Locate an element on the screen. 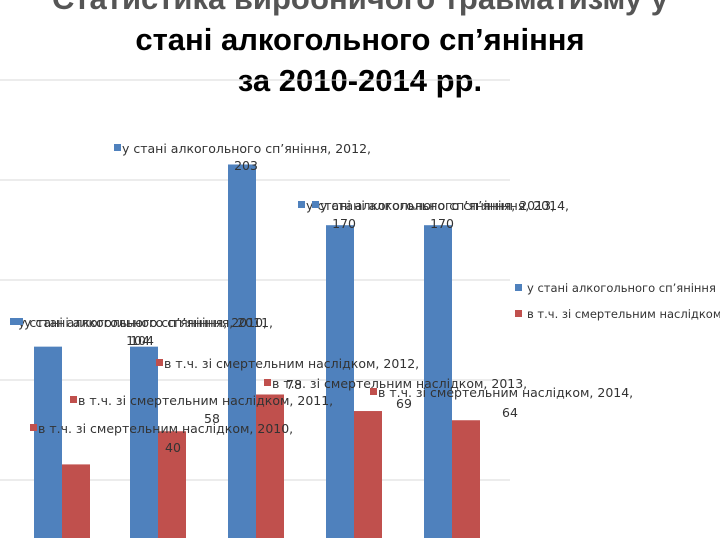 The width and height of the screenshot is (720, 540). data-value-0-1: 104 is located at coordinates (142, 340).